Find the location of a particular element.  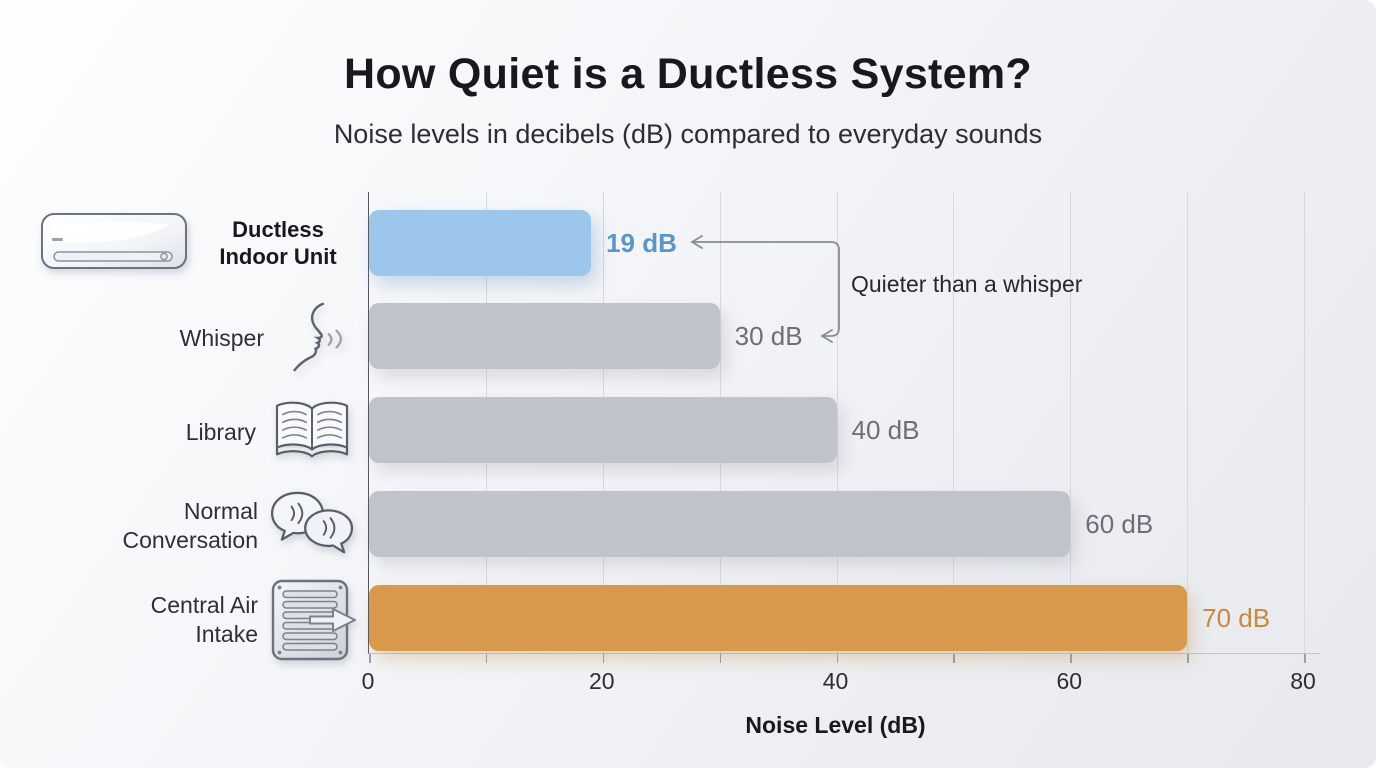

category-row-central-air-intake: Central Air Intake is located at coordinates (179, 620).